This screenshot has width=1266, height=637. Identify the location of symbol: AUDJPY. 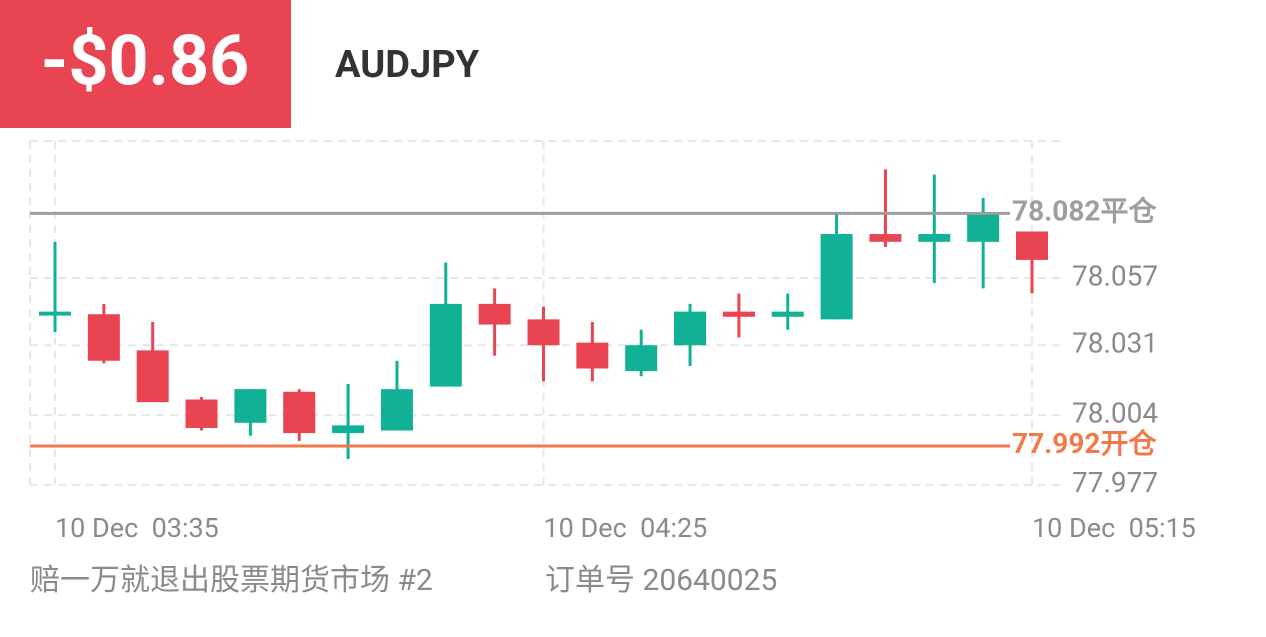
(407, 65).